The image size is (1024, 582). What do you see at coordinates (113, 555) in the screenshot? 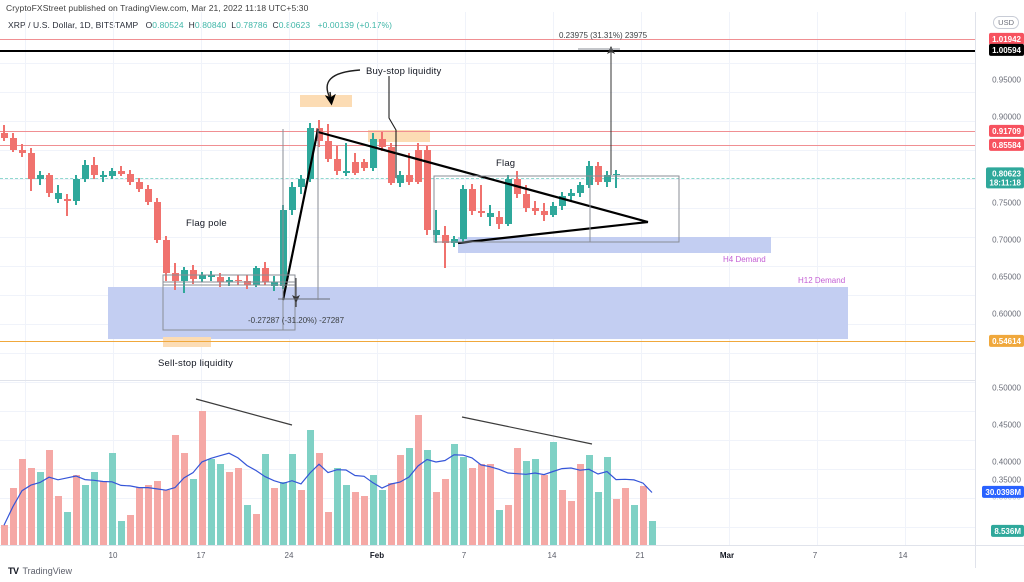
I see `time-tick: 10` at bounding box center [113, 555].